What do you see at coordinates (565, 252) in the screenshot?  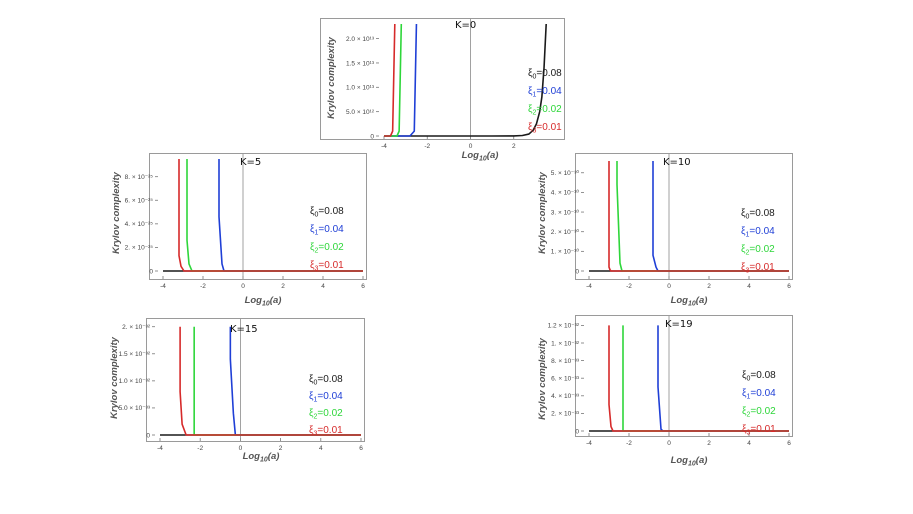 I see `y-tick-label: 1. × 10⁻³⁰` at bounding box center [565, 252].